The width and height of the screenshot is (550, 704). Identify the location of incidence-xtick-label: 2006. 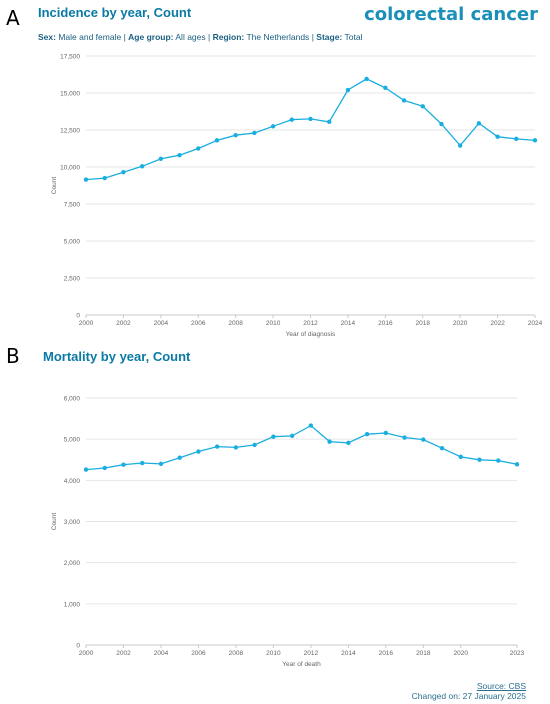
(198, 323).